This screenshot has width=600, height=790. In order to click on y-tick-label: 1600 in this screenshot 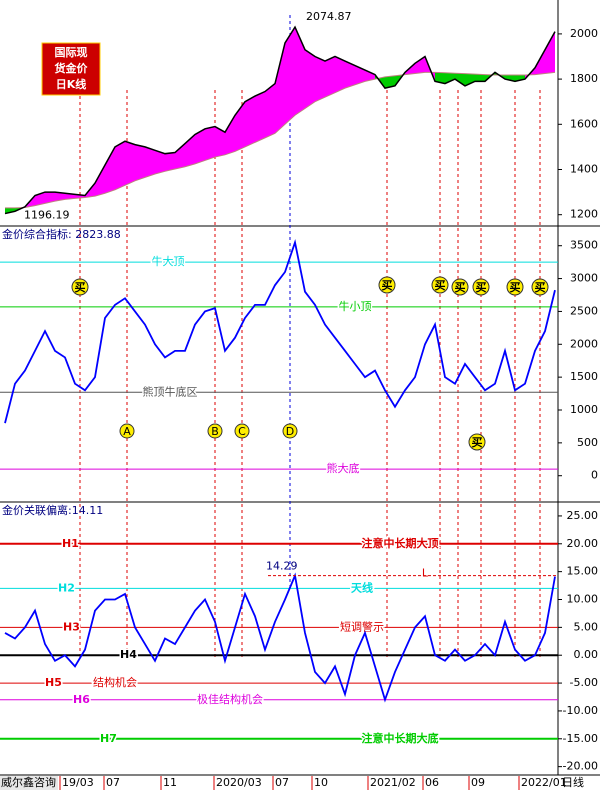, I will do `click(584, 123)`.